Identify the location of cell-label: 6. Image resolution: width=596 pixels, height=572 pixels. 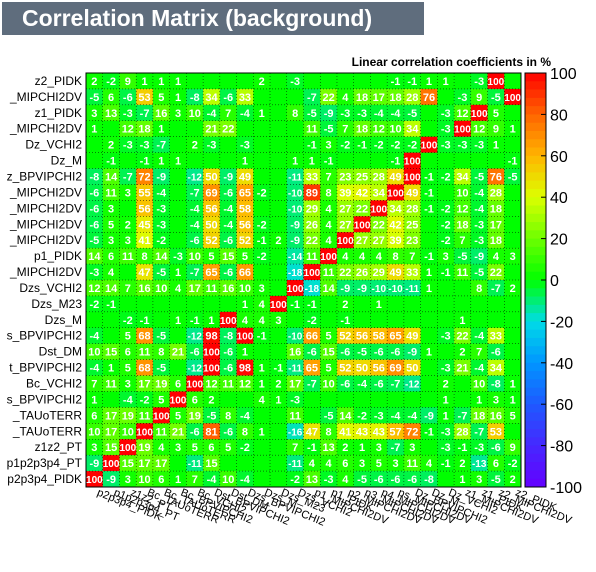
(195, 400).